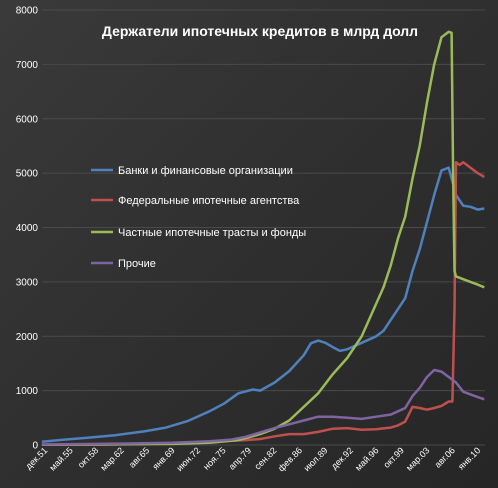  I want to click on legend-label: Банки и финансовые организации, so click(205, 171).